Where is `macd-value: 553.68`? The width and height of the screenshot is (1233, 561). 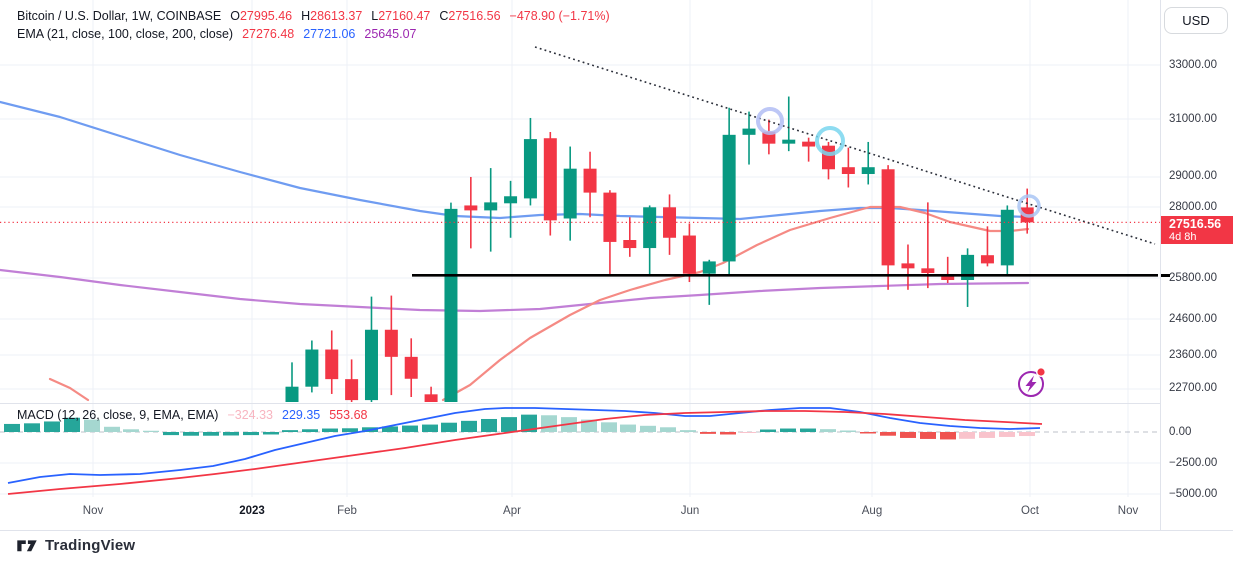
macd-value: 553.68 is located at coordinates (348, 415).